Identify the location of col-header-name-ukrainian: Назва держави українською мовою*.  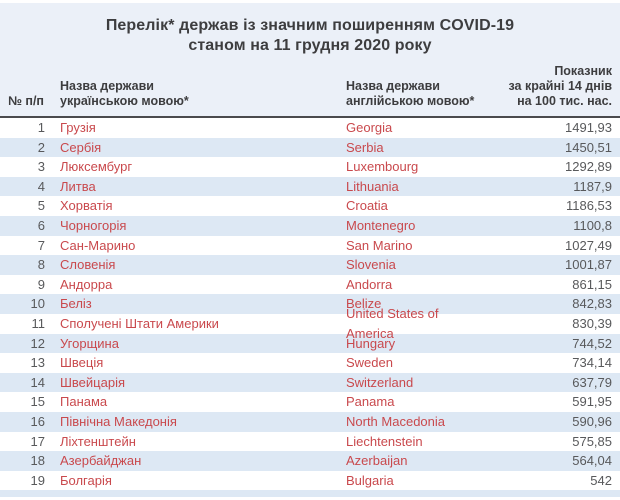
(124, 93).